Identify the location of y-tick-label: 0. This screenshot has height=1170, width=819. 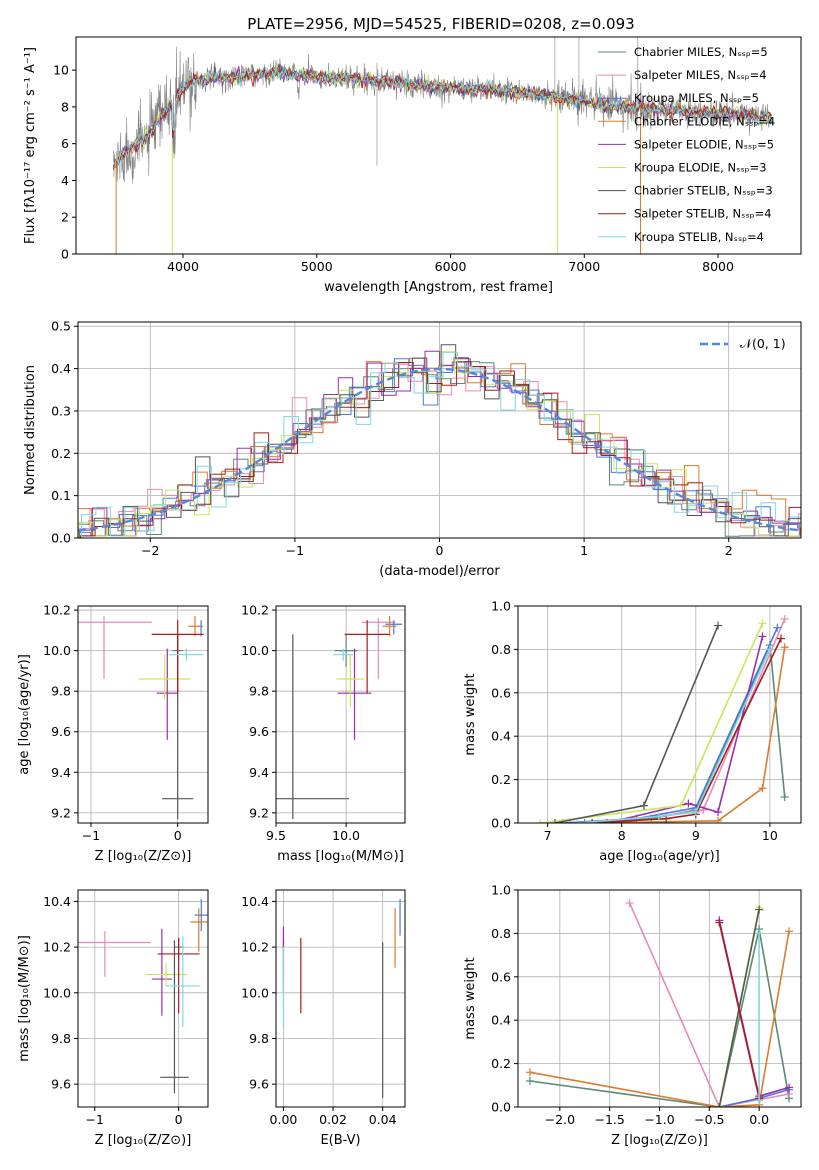
(65, 254).